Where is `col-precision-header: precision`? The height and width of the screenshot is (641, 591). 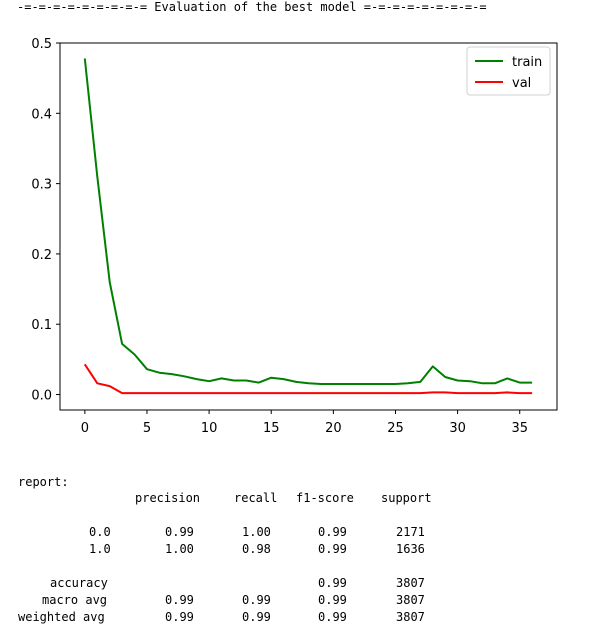 col-precision-header: precision is located at coordinates (168, 498).